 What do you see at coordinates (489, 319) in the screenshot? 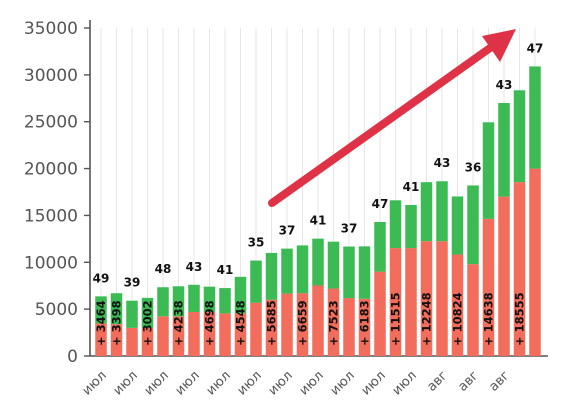
I see `bar-value-label: + 14638` at bounding box center [489, 319].